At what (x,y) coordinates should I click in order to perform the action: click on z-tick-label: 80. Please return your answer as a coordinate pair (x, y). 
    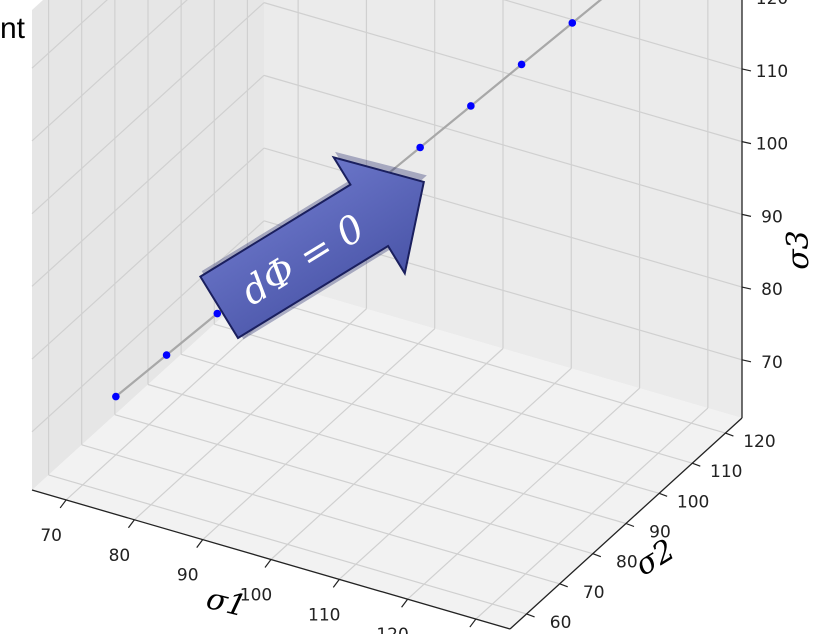
    Looking at the image, I should click on (772, 290).